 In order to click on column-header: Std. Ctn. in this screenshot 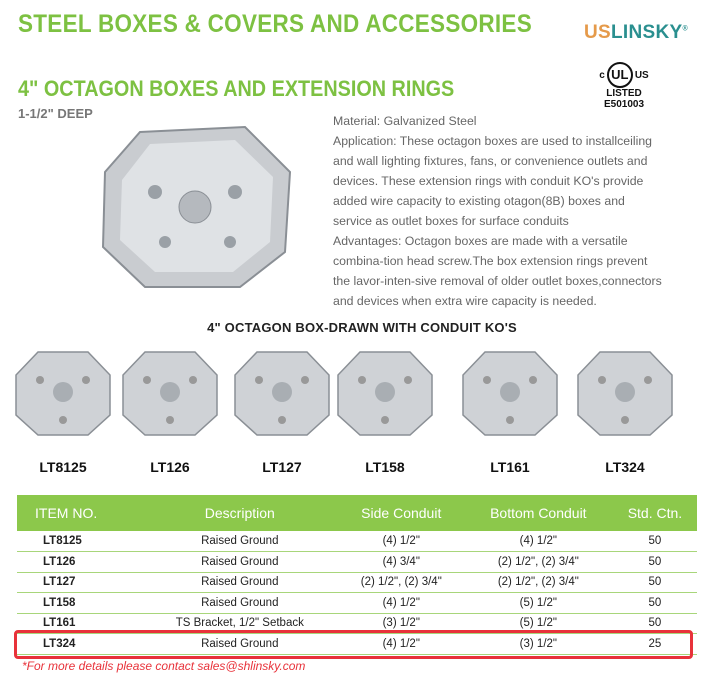, I will do `click(654, 513)`.